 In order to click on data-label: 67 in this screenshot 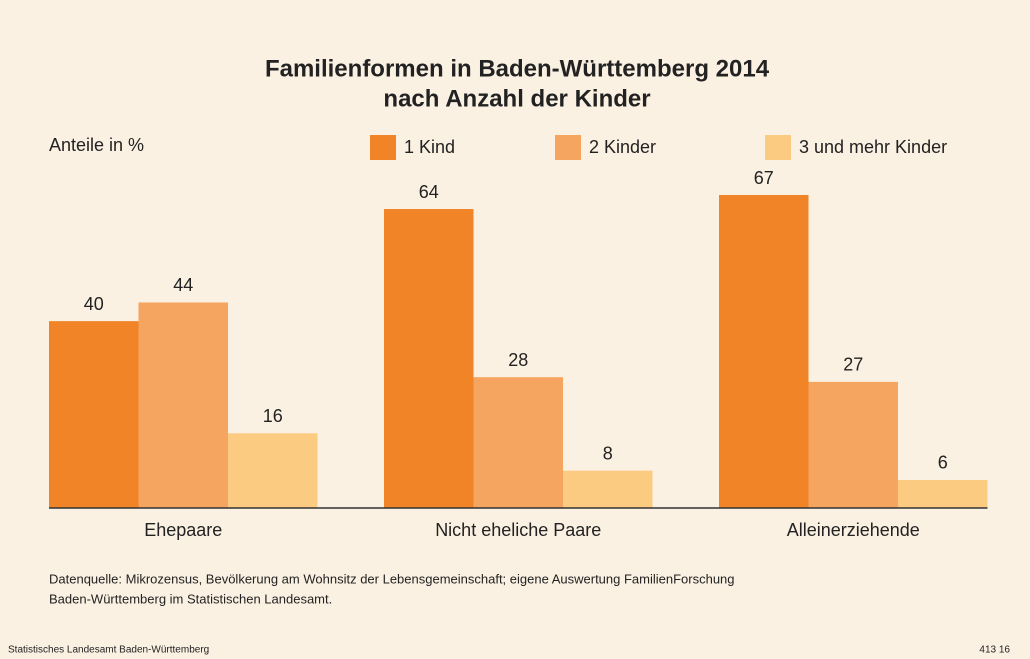, I will do `click(764, 178)`.